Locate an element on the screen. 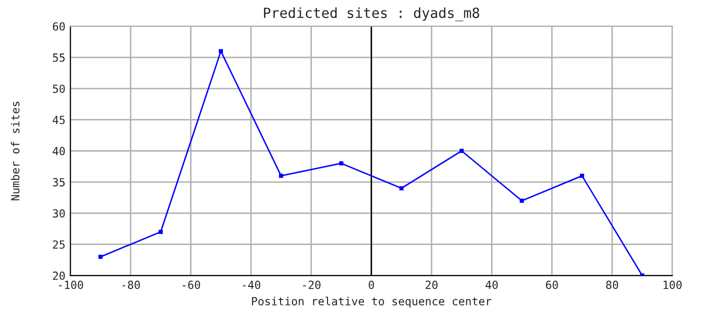 This screenshot has width=704, height=328. x-tick-label: 100 is located at coordinates (673, 285).